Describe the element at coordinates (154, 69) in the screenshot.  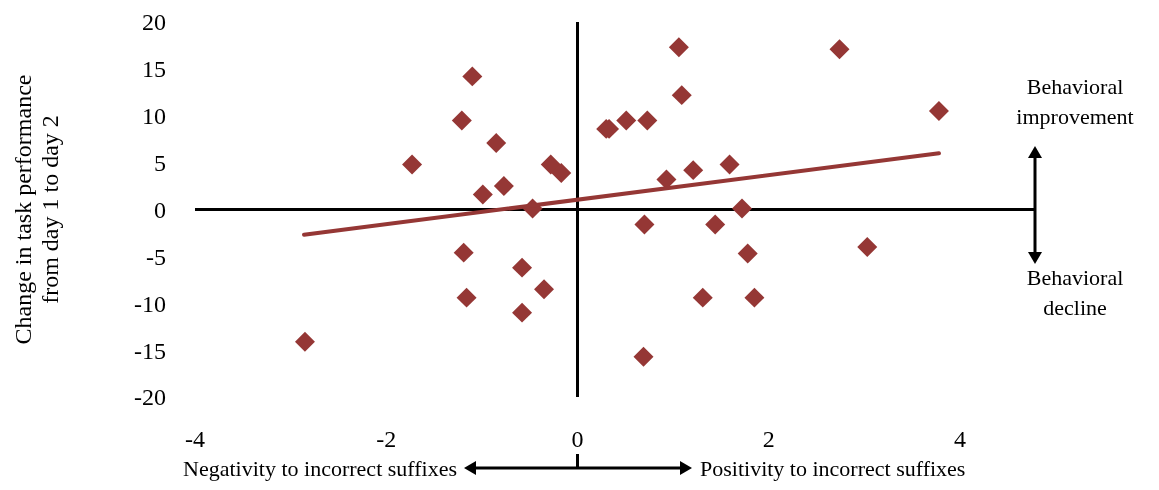
I see `y-tick-label: 15` at that location.